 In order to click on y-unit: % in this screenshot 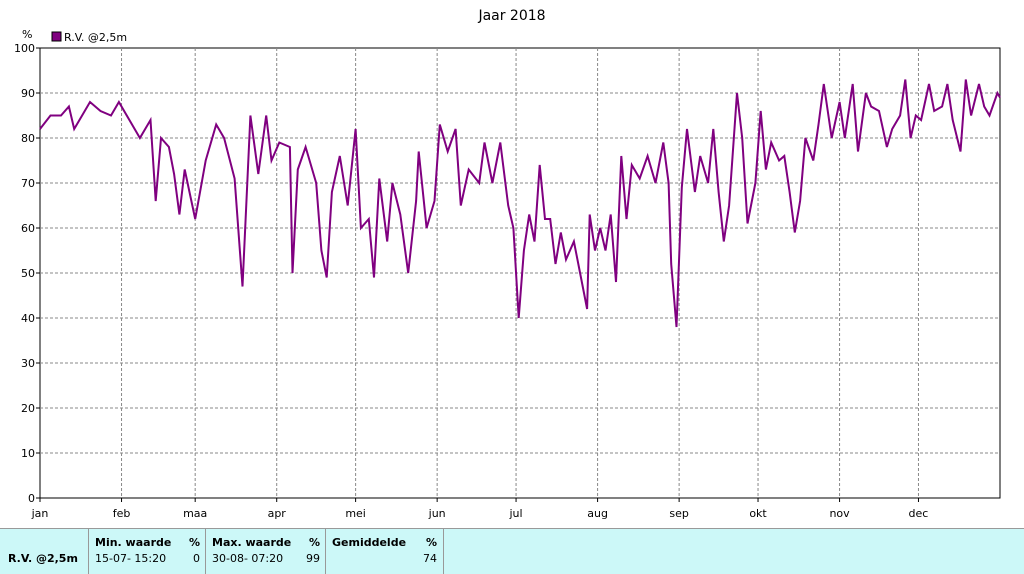, I will do `click(27, 34)`.